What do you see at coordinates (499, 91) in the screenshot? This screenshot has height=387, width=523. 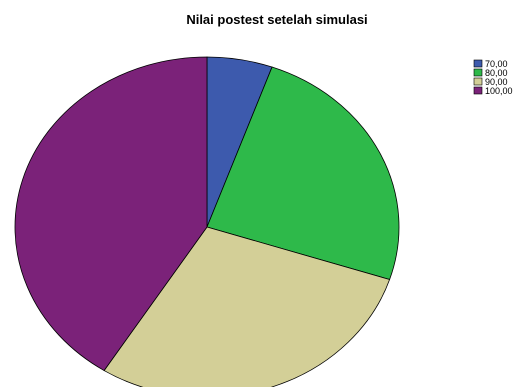 I see `legend-label-100-00: 100,00` at bounding box center [499, 91].